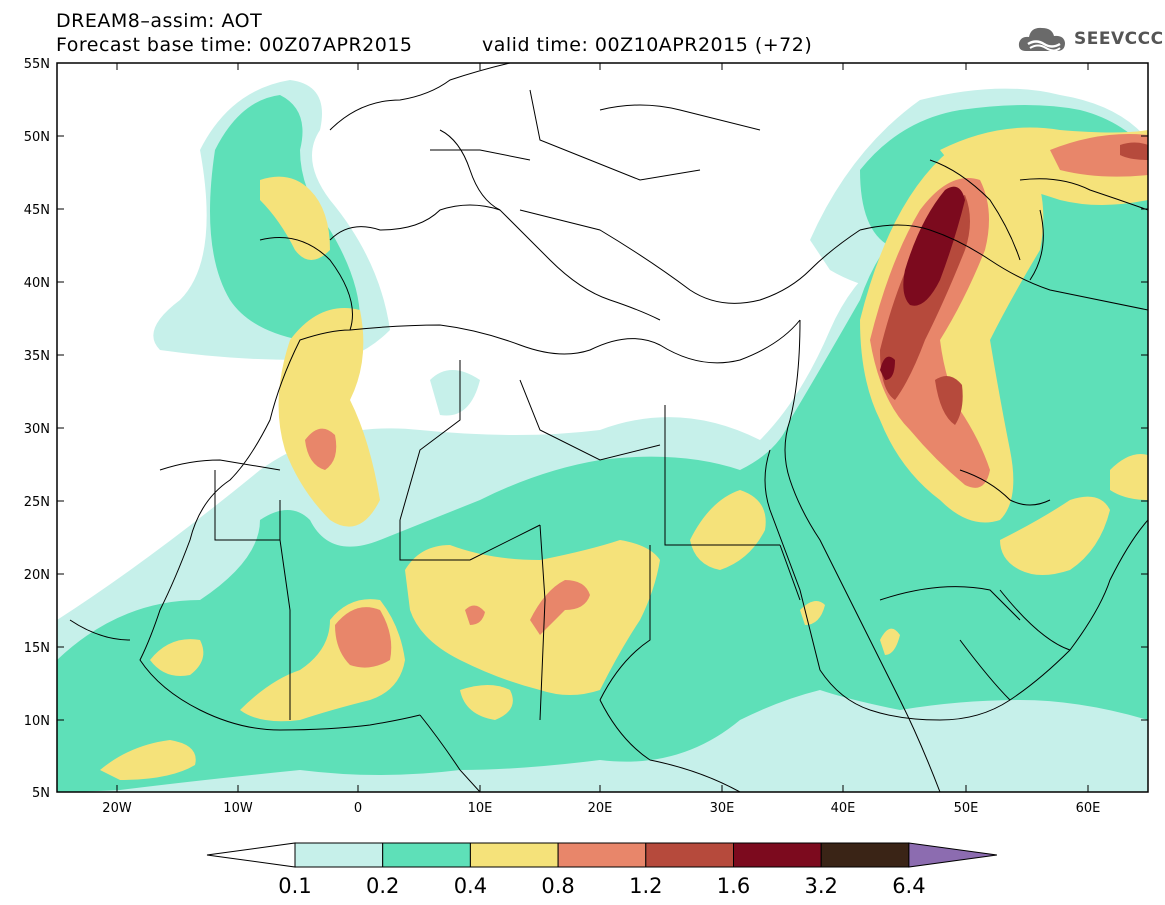  Describe the element at coordinates (37, 356) in the screenshot. I see `lat-label: 35N` at that location.